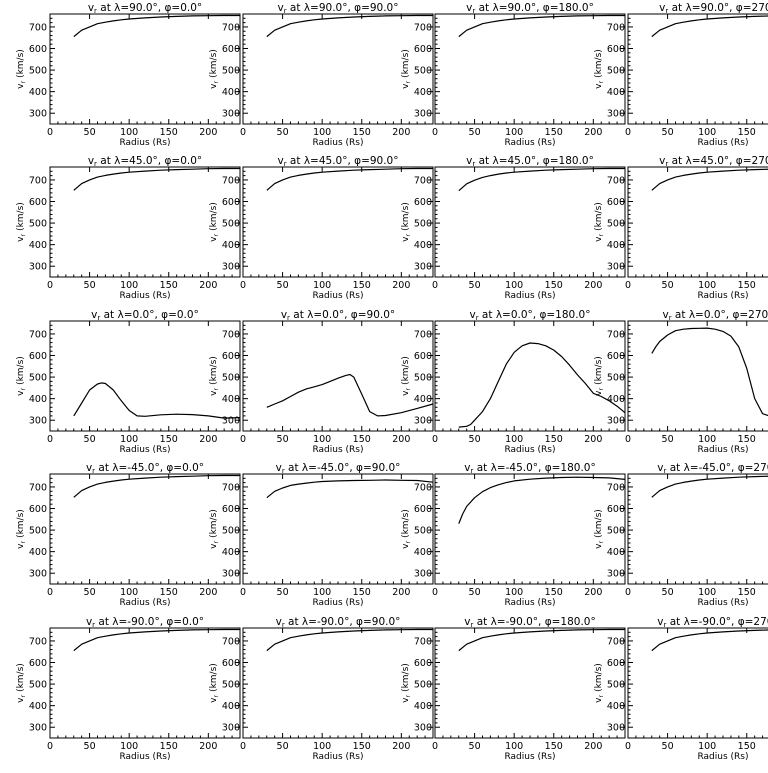 Image resolution: width=768 pixels, height=773 pixels. Describe the element at coordinates (529, 315) in the screenshot. I see `chart-title: vr at λ=0.0°, φ=180.0°` at that location.